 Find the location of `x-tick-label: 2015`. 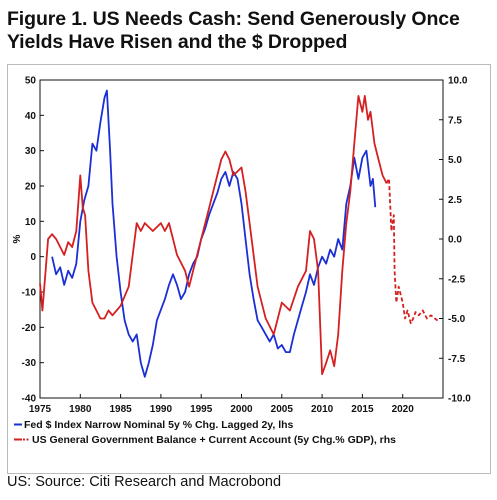

x-tick-label: 2015 is located at coordinates (362, 409).